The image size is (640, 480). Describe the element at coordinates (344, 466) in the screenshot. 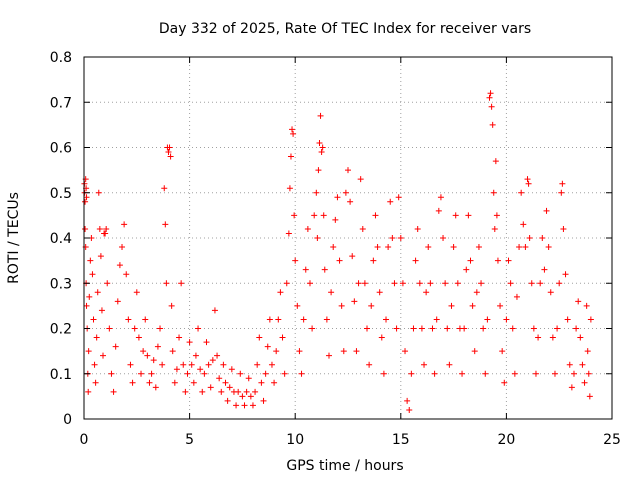

I see `x-axis-label: GPS time / hours` at that location.